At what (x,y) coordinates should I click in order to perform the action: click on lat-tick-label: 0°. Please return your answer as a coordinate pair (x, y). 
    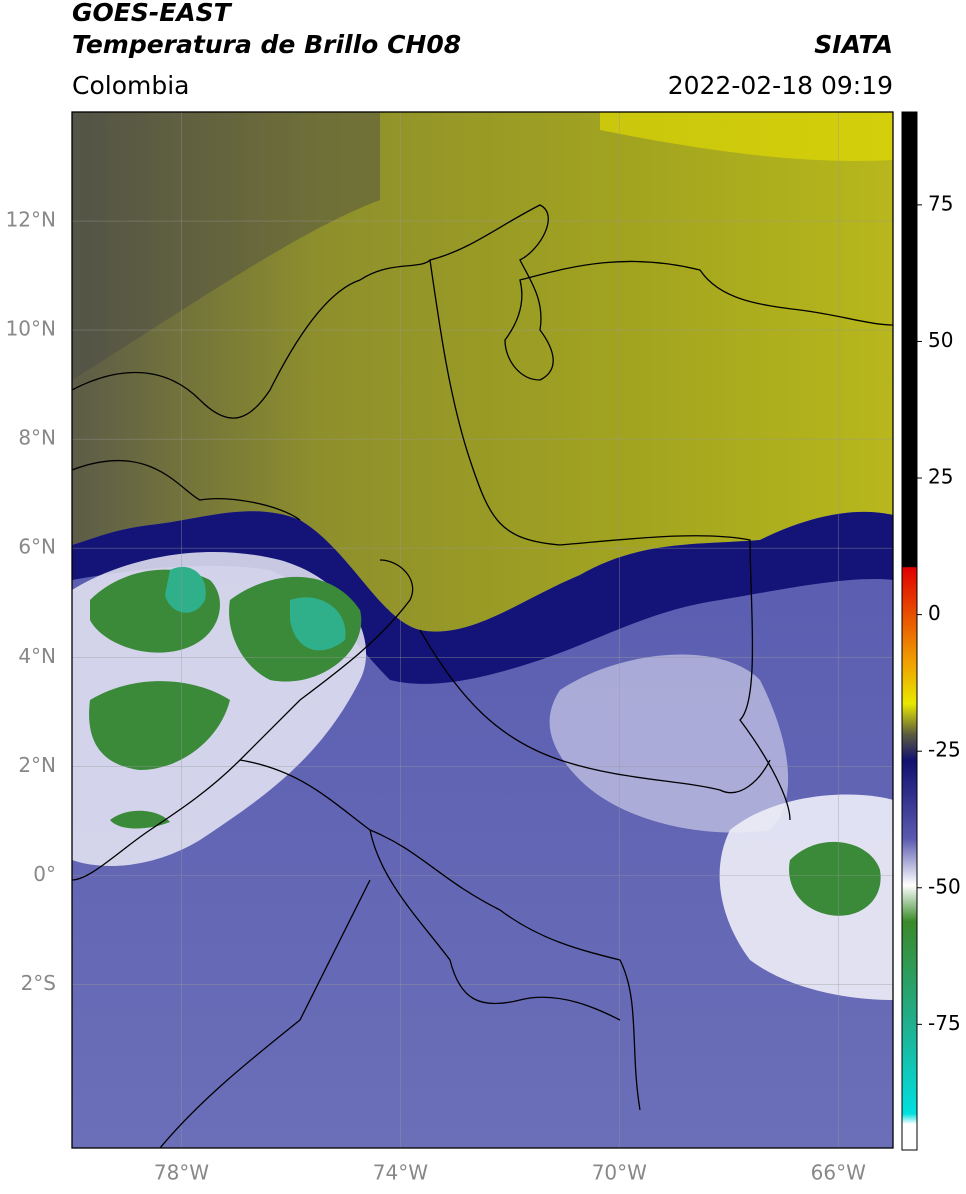
    Looking at the image, I should click on (44, 874).